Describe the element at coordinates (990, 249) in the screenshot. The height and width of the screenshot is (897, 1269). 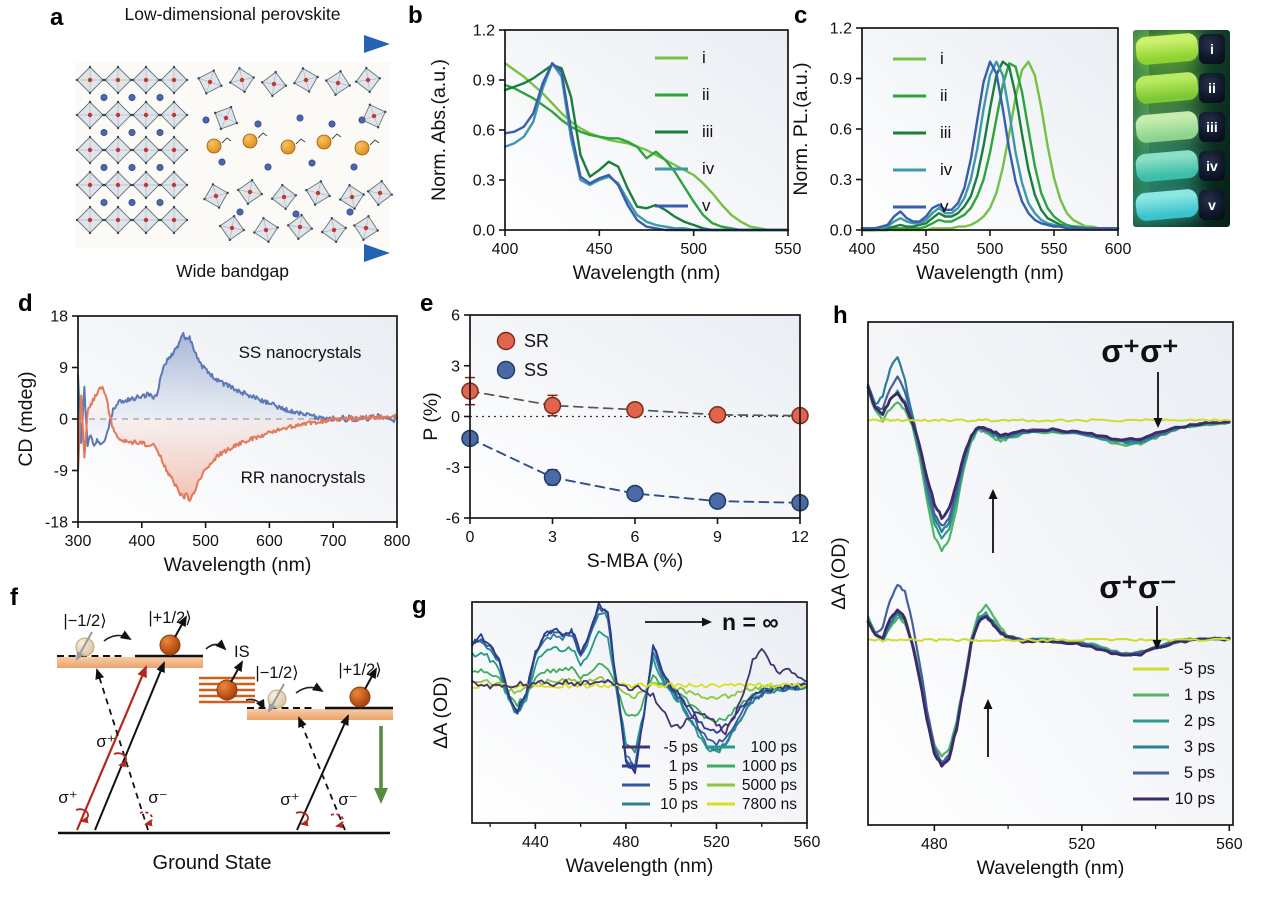
I see `svg-text: 500` at that location.